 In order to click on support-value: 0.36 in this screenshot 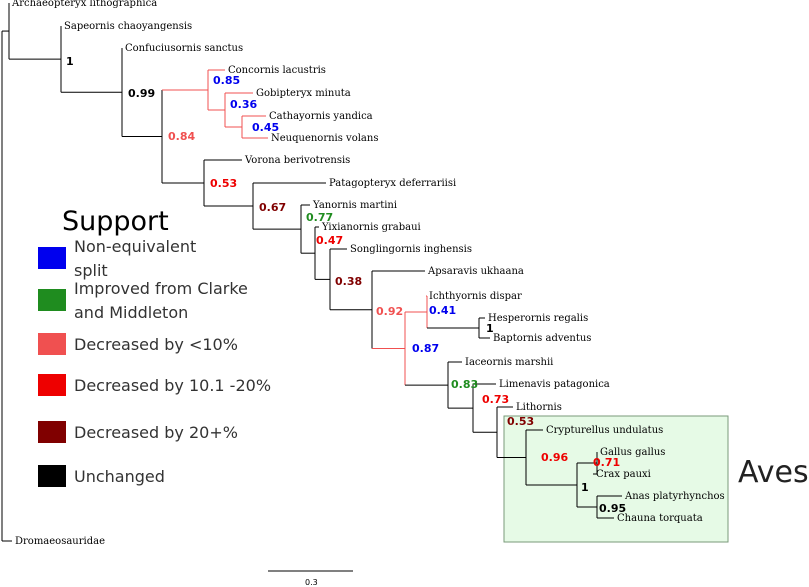, I will do `click(243, 104)`.